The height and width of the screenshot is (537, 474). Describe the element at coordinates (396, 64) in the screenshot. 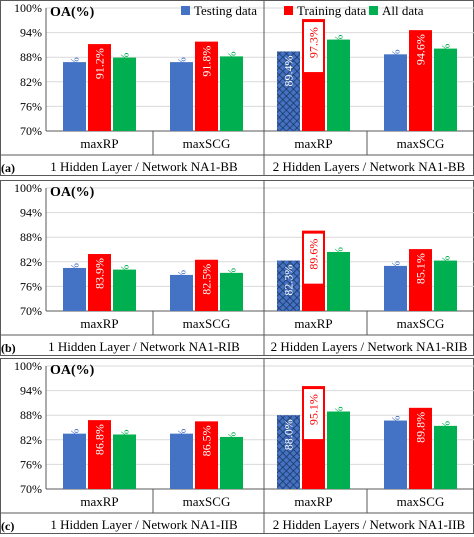

I see `data-label-testing: 88.7%` at that location.